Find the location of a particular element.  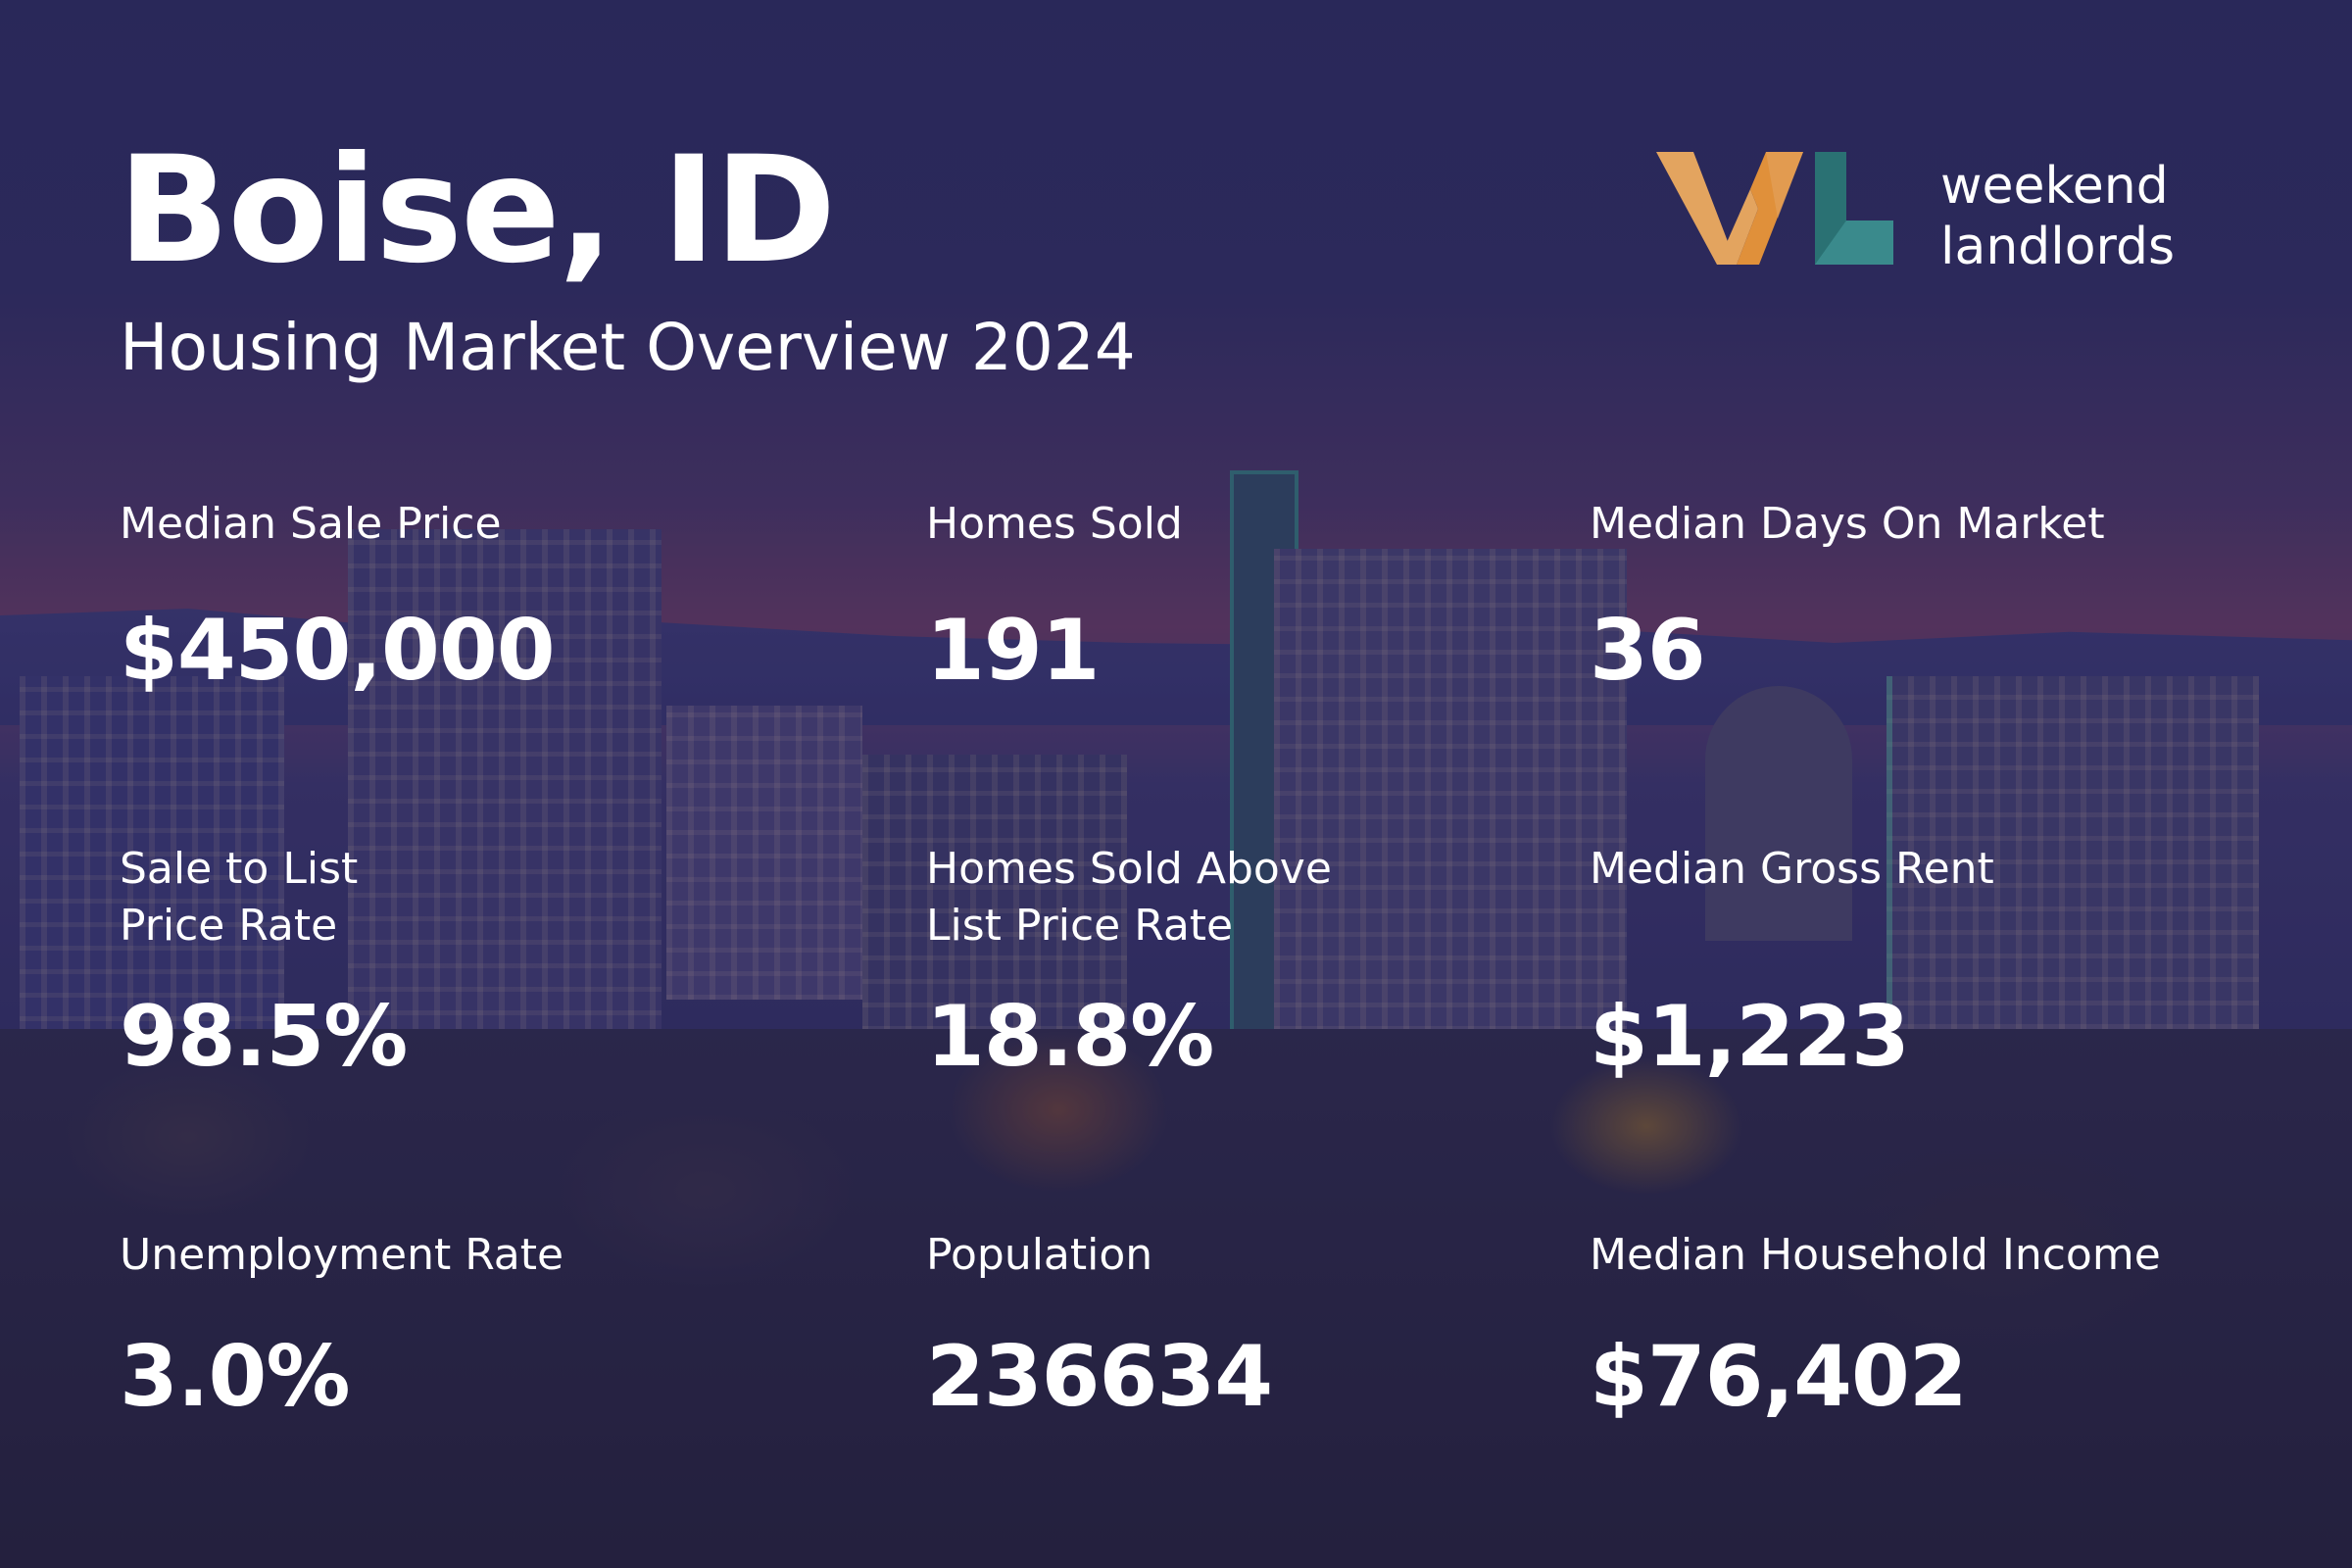

stat-sale-to-list-price-rate: Sale to List Price Rate 98.5% is located at coordinates (264, 960).